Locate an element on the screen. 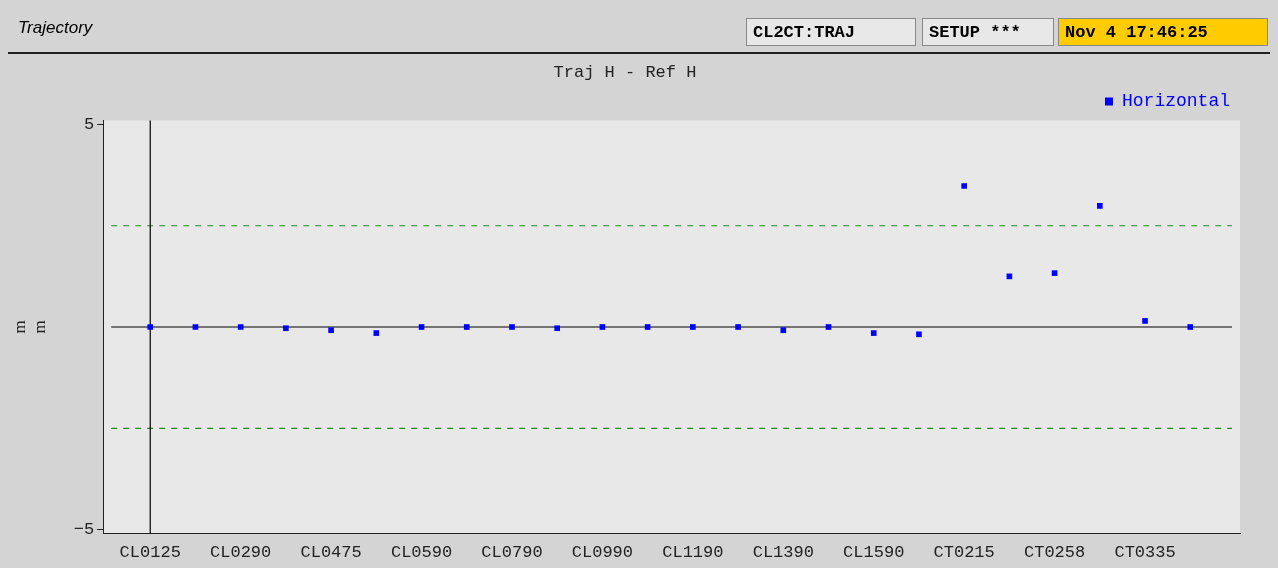 The width and height of the screenshot is (1278, 568). x-tick-label: CL0290 is located at coordinates (241, 553).